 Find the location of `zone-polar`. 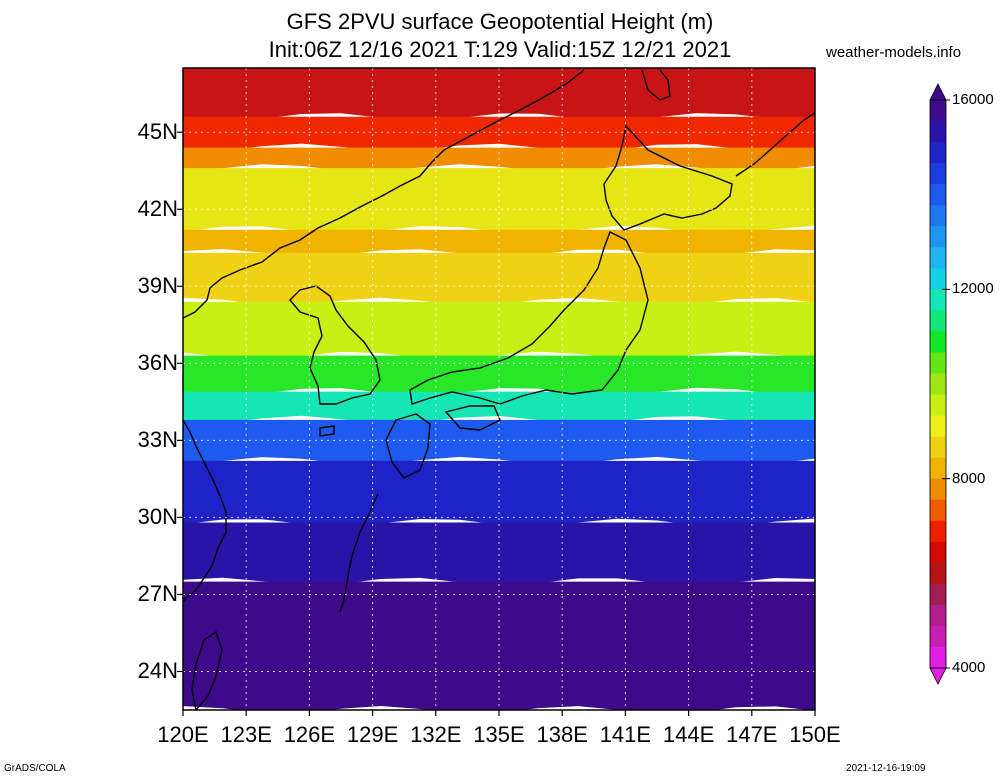

zone-polar is located at coordinates (499, 94).